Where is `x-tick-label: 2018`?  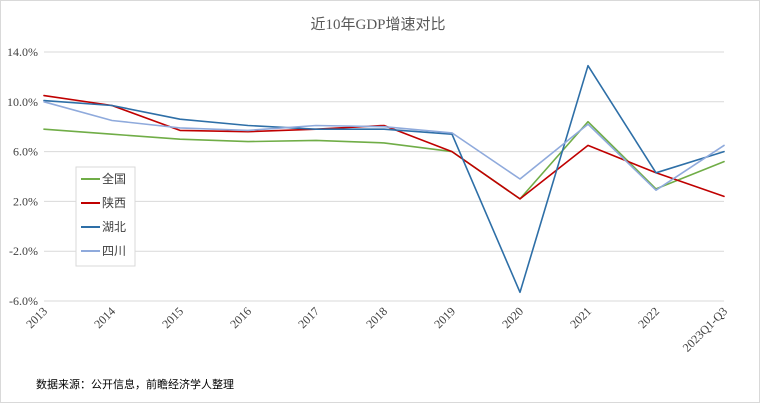 x-tick-label: 2018 is located at coordinates (376, 317).